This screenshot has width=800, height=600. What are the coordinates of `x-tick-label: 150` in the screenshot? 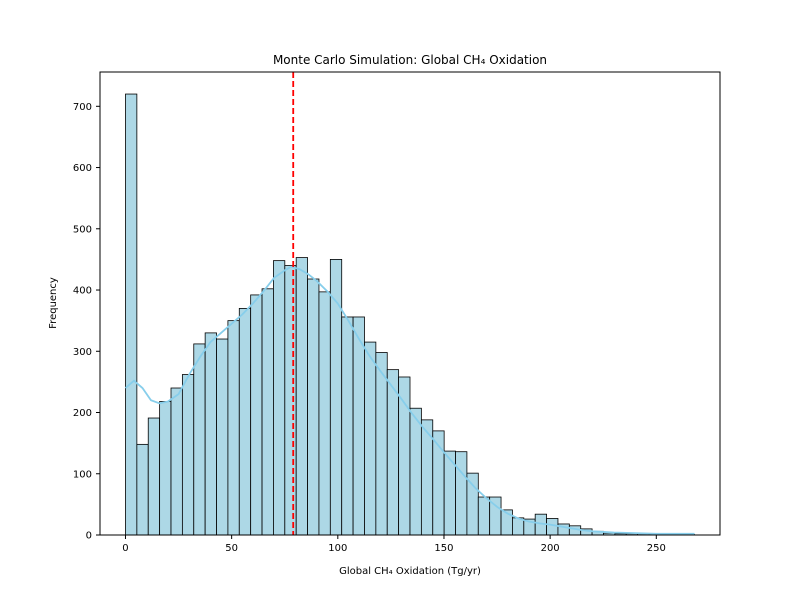 It's located at (443, 548).